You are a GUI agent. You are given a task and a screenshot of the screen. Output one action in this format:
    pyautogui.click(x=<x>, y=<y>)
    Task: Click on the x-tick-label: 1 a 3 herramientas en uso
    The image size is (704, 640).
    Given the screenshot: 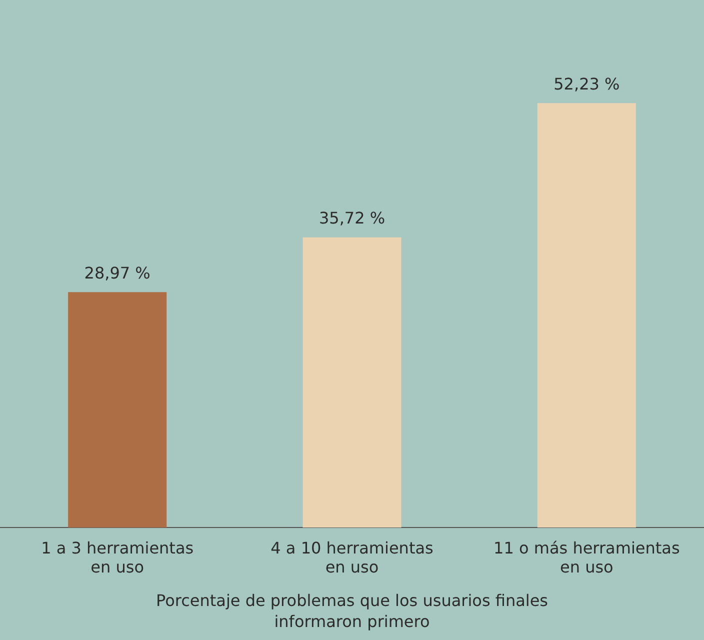 What is the action you would take?
    pyautogui.click(x=117, y=557)
    